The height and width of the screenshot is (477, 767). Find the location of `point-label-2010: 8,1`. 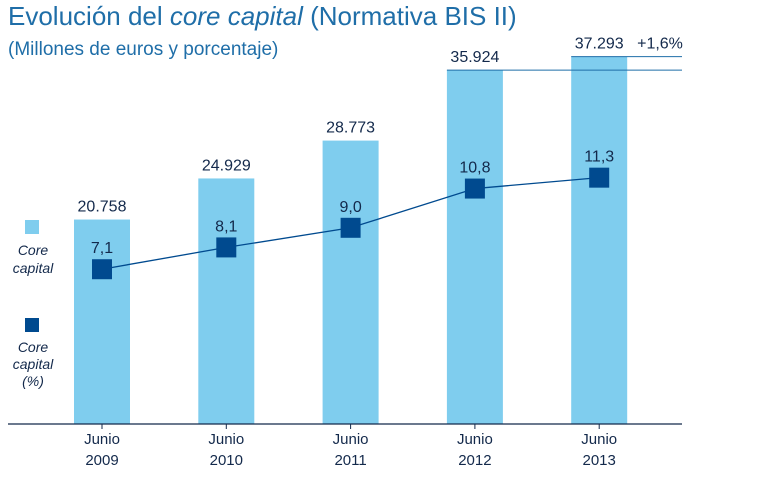

point-label-2010: 8,1 is located at coordinates (226, 226).